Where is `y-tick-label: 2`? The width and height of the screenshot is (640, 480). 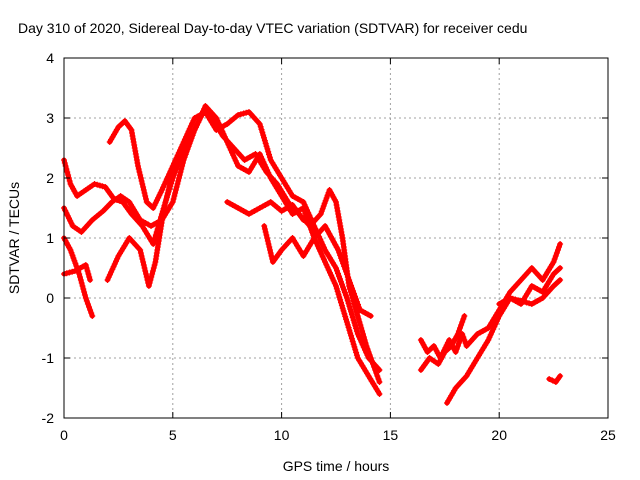 y-tick-label: 2 is located at coordinates (50, 178).